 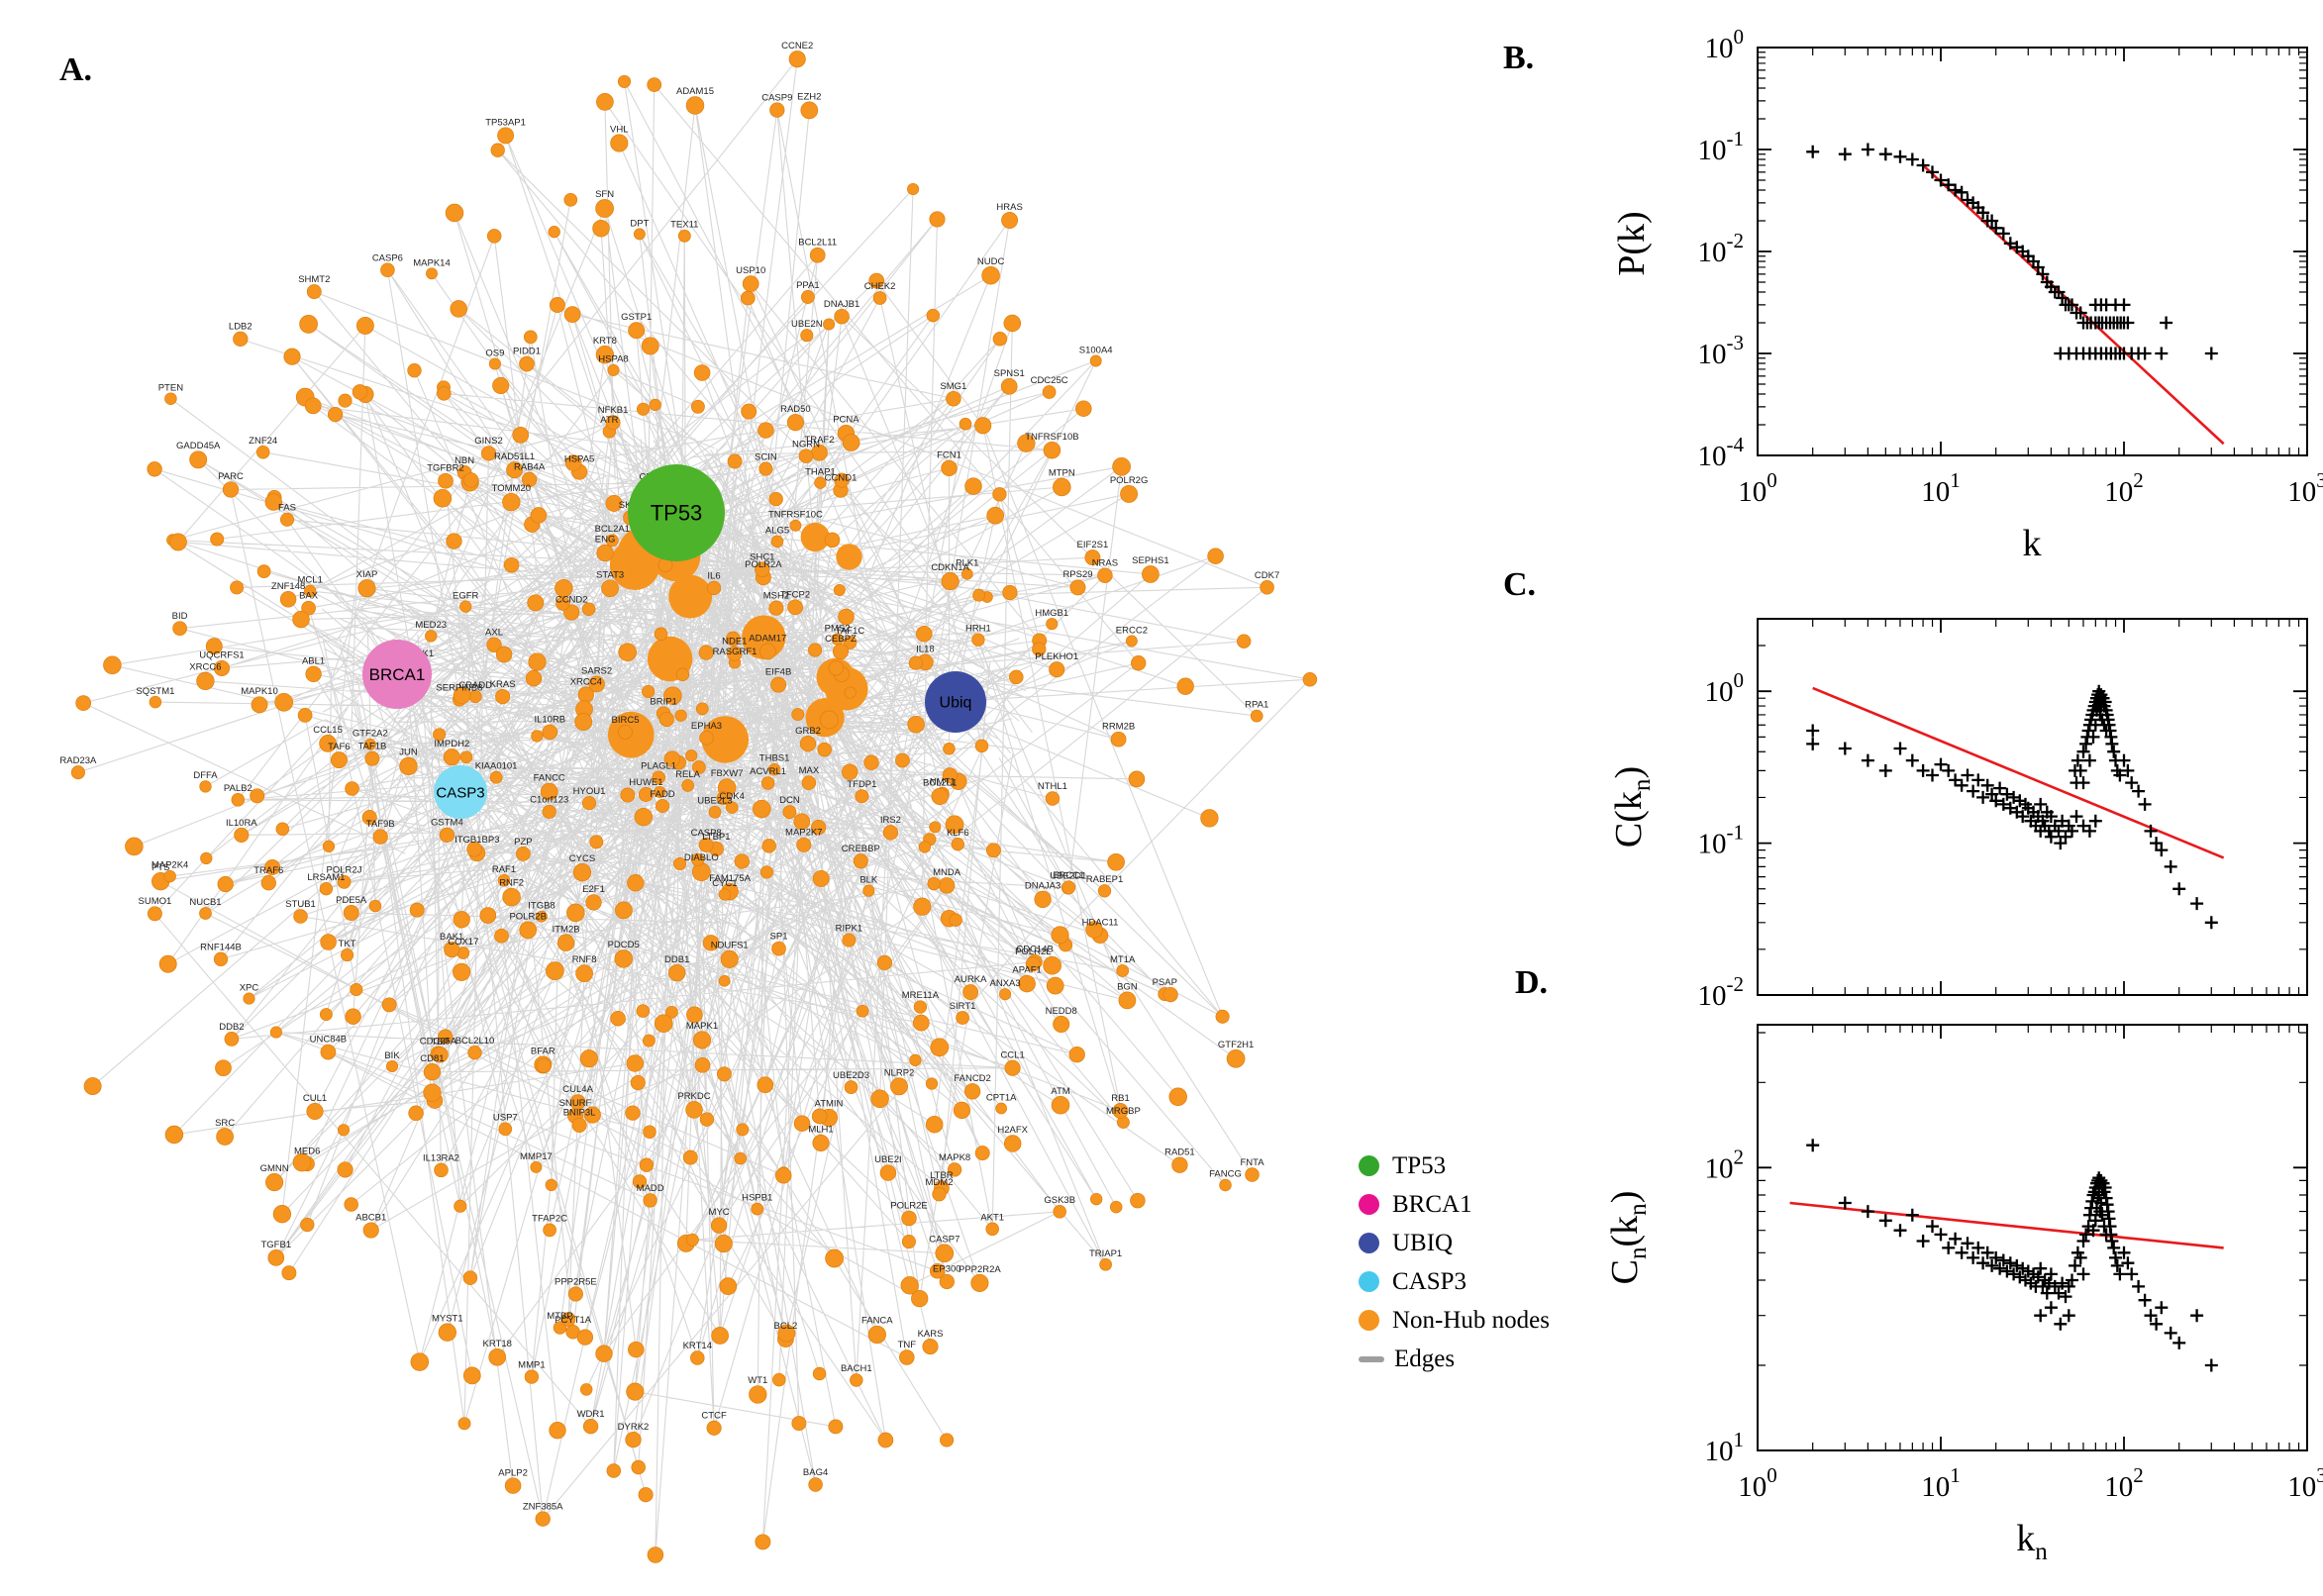 I want to click on node-label: SPNS1, so click(x=1010, y=374).